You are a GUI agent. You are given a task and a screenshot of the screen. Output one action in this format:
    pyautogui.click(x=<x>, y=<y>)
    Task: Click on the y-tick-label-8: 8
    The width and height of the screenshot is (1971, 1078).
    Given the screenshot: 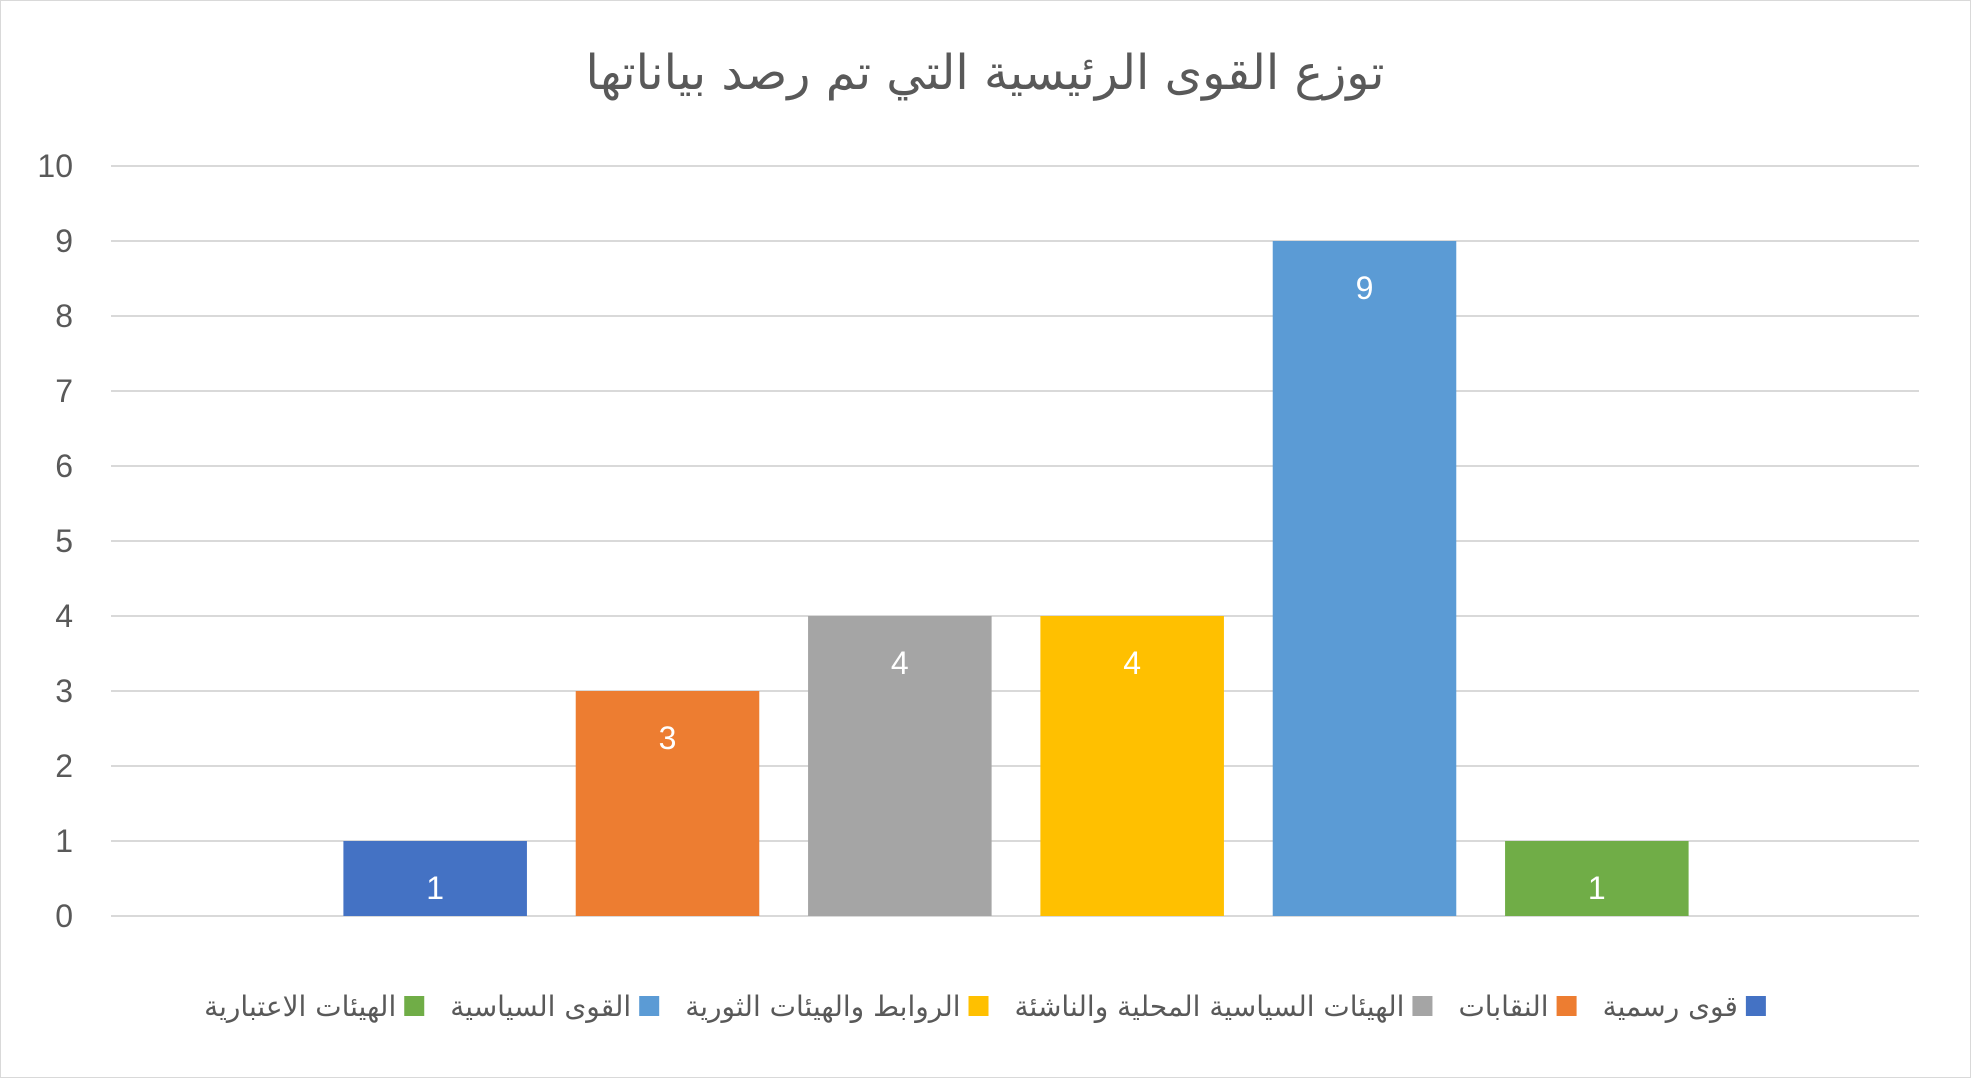 What is the action you would take?
    pyautogui.click(x=64, y=316)
    